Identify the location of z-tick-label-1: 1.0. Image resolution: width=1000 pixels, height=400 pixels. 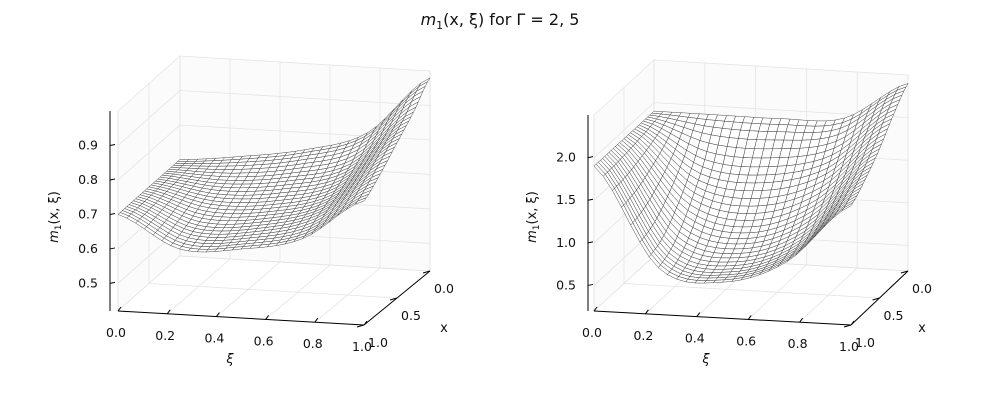
(566, 242).